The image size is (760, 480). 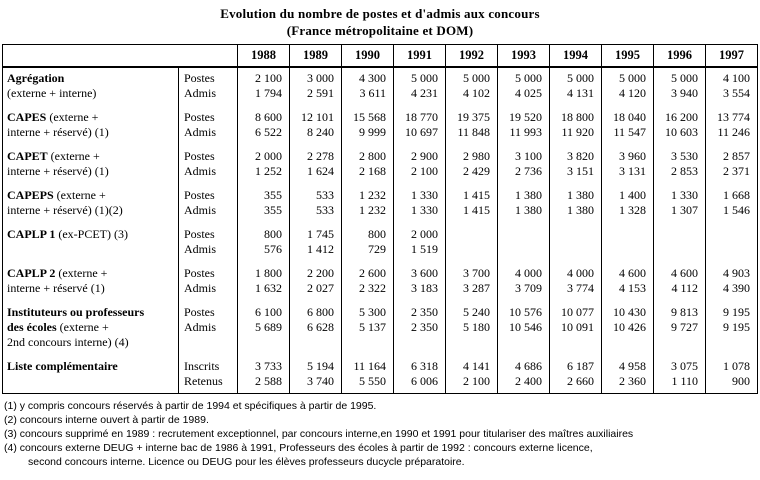 What do you see at coordinates (575, 56) in the screenshot?
I see `year-header: 1994` at bounding box center [575, 56].